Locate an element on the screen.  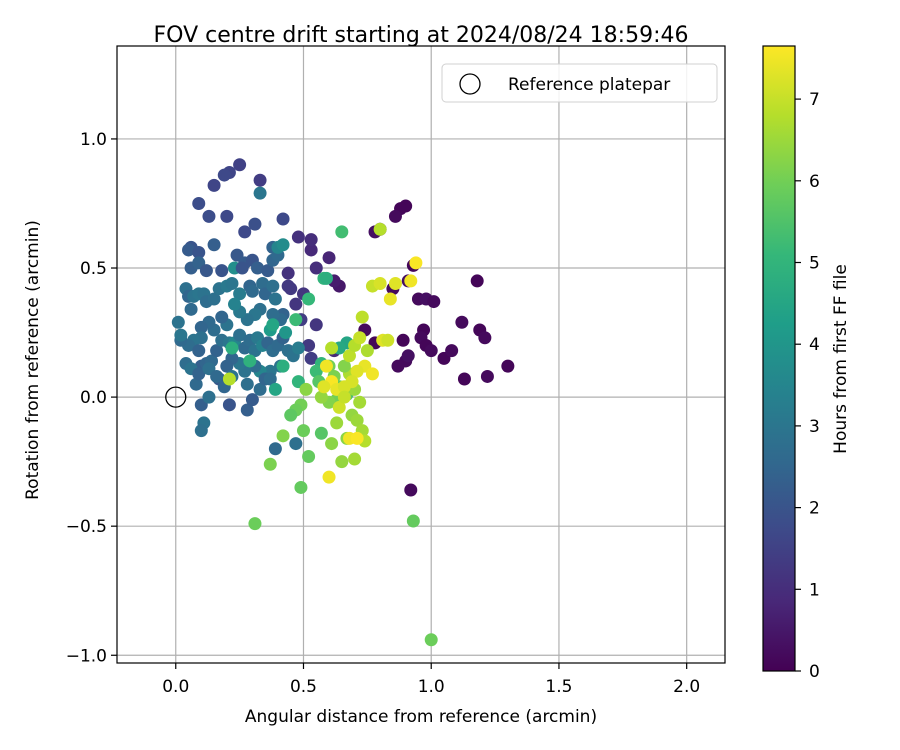
x-tick-label: 1.5 is located at coordinates (558, 687).